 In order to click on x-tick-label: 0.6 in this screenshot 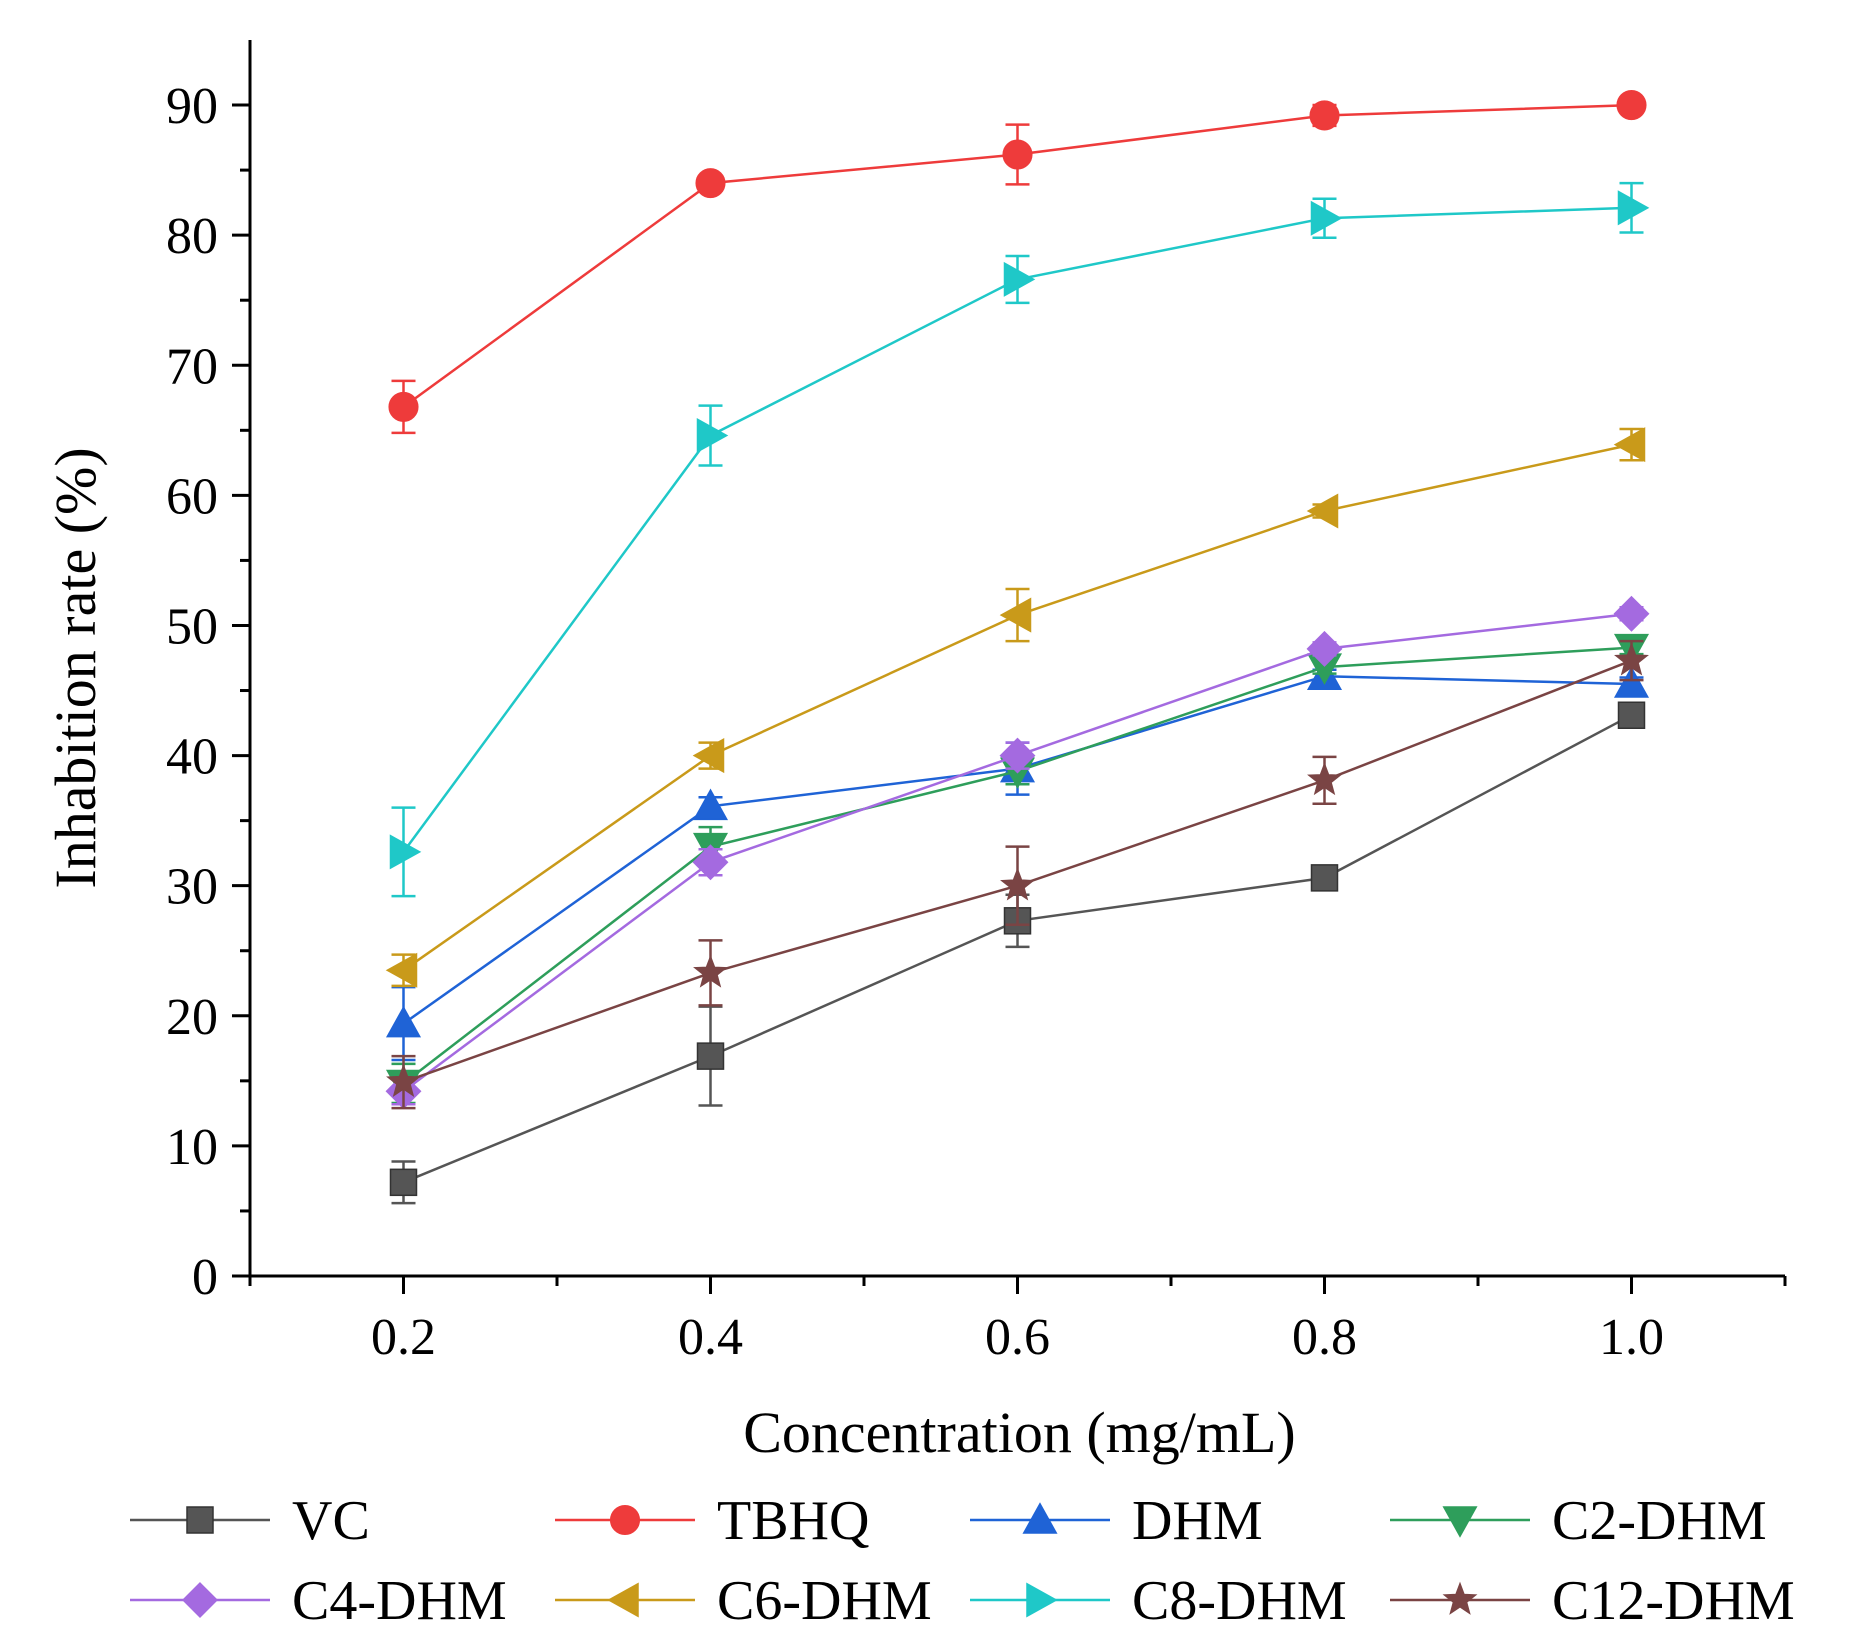, I will do `click(1017, 1337)`.